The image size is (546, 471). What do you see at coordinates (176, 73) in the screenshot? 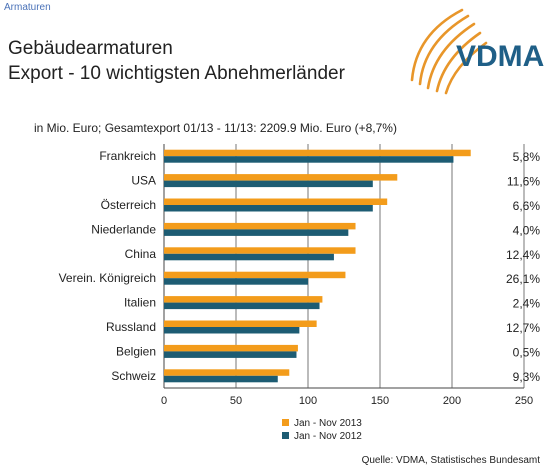
I see `page-subtitle: Export - 10 wichtigsten Abnehmerländer` at bounding box center [176, 73].